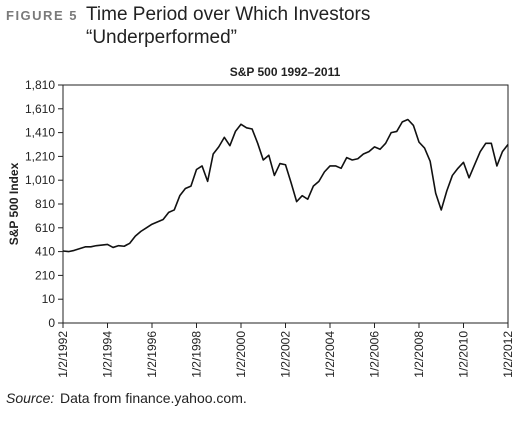 The height and width of the screenshot is (421, 520). I want to click on source-text: Data from finance.yahoo.com., so click(153, 398).